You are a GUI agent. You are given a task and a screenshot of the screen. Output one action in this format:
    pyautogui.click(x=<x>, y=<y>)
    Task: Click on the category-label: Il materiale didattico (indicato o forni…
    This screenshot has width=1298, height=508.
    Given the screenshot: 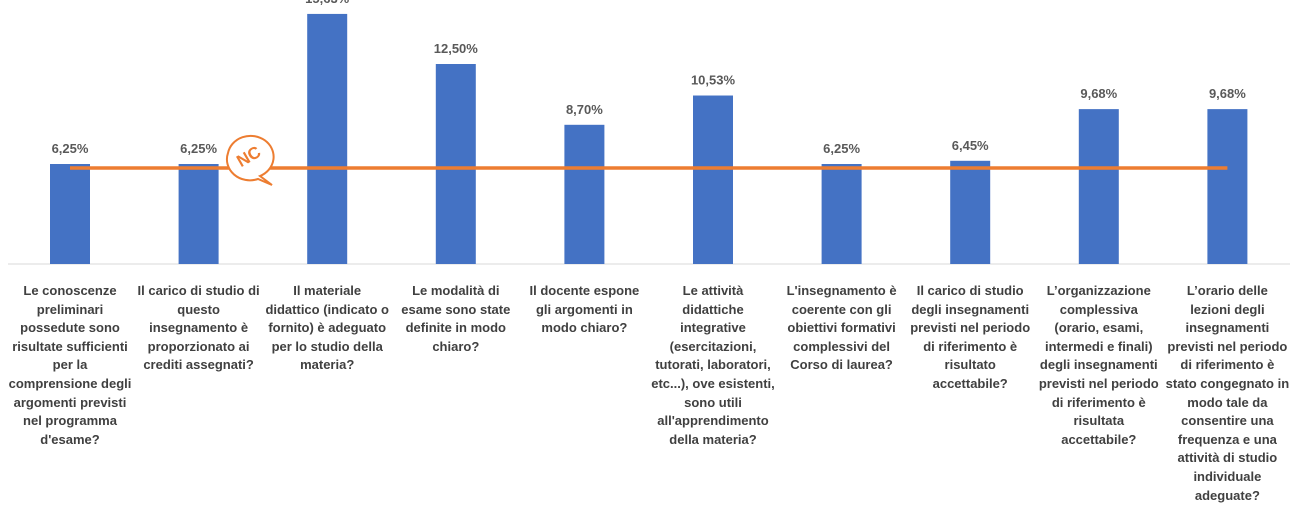 What is the action you would take?
    pyautogui.click(x=327, y=328)
    